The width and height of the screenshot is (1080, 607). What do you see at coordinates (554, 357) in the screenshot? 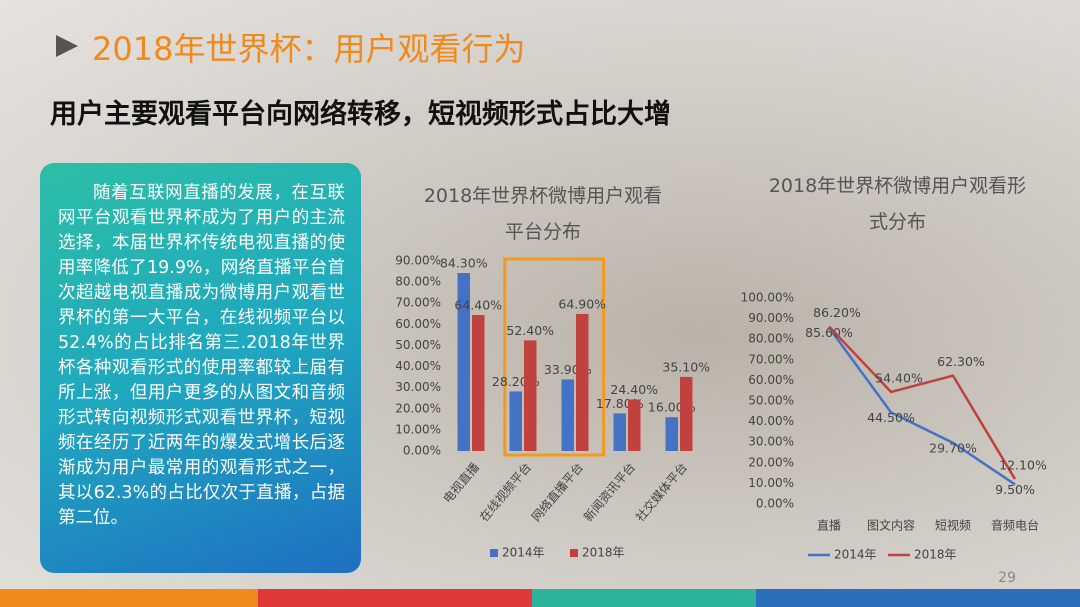
I see `highlight-box` at bounding box center [554, 357].